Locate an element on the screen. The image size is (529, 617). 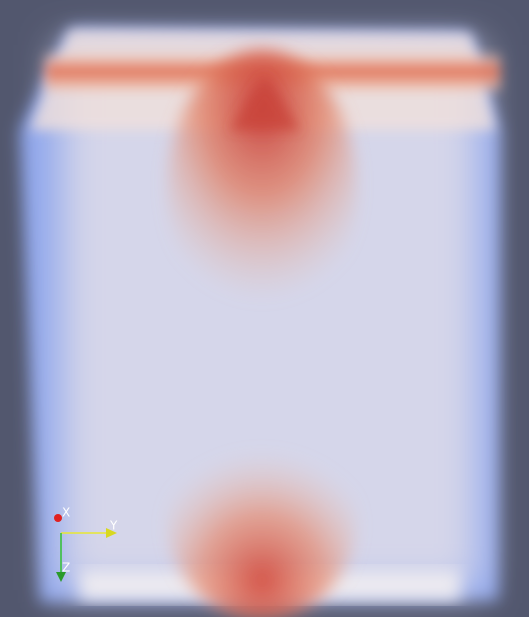
x-axis-marker is located at coordinates (58, 518).